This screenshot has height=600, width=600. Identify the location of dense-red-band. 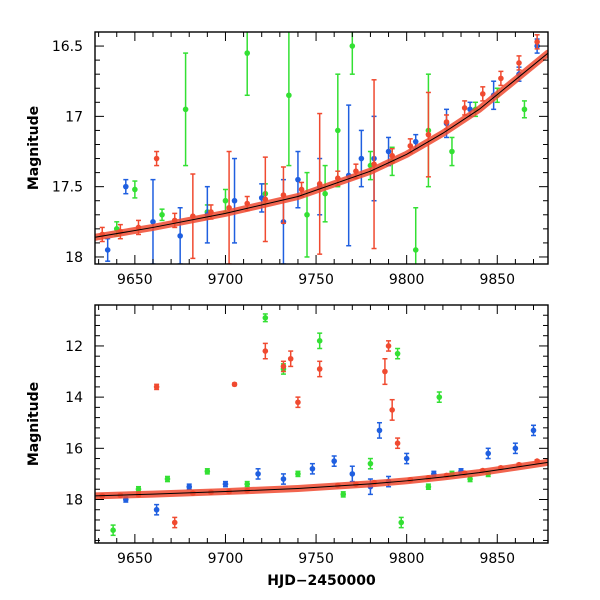
(321, 479).